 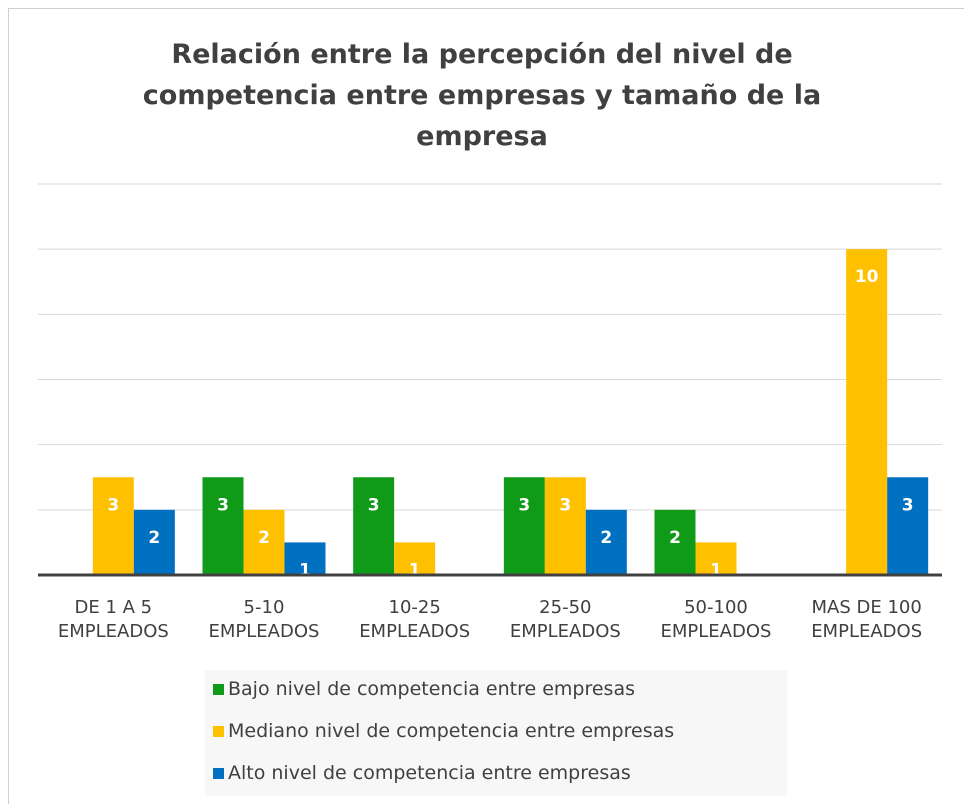 I want to click on x-tick-label: MAS DE 100 EMPLEADOS, so click(x=867, y=619).